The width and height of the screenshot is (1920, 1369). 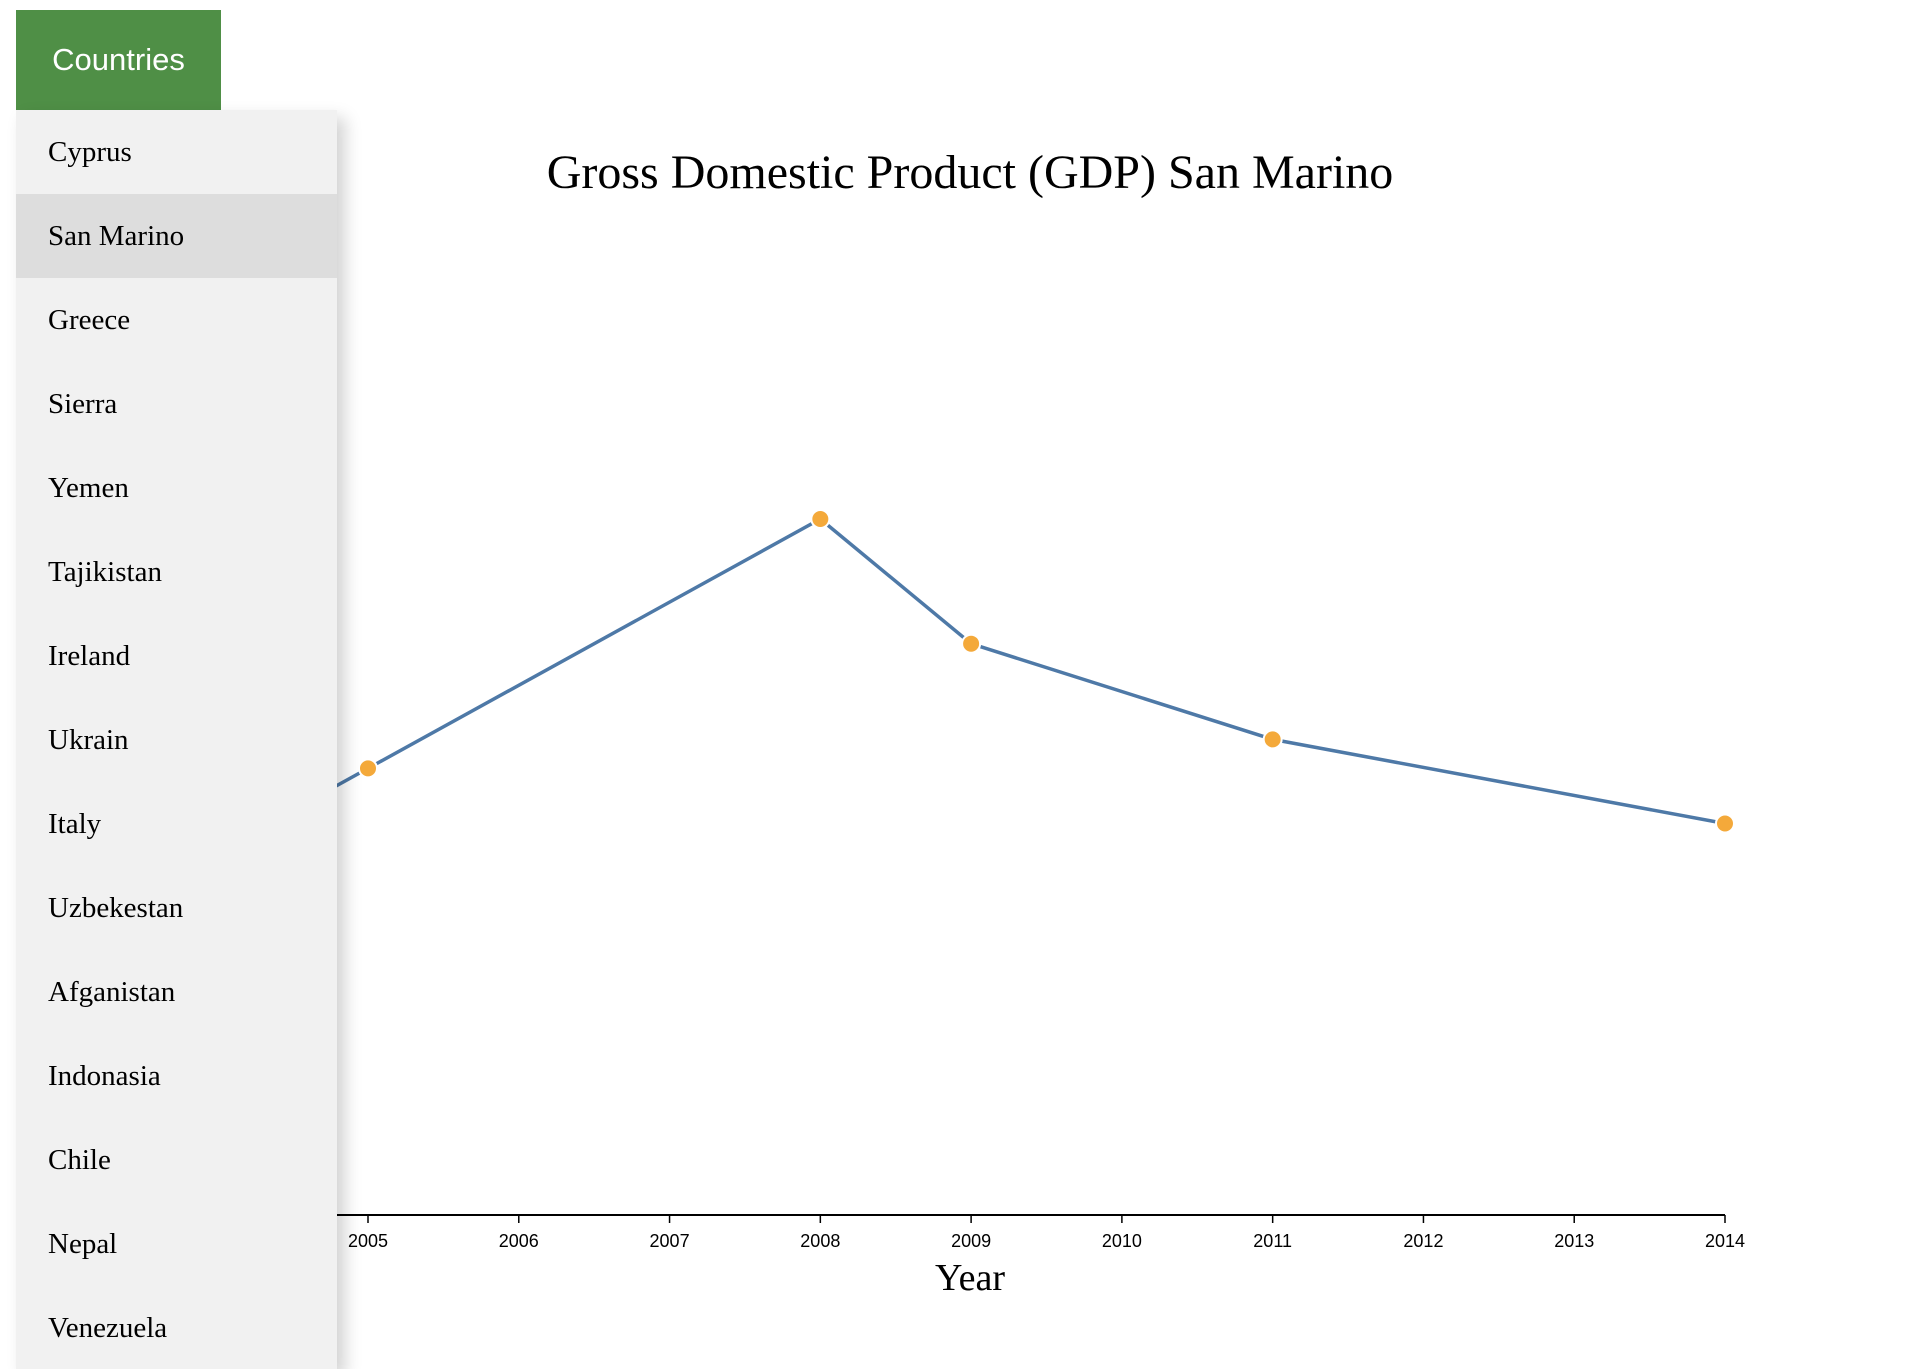 I want to click on country-option-chile: Chile, so click(x=79, y=1160).